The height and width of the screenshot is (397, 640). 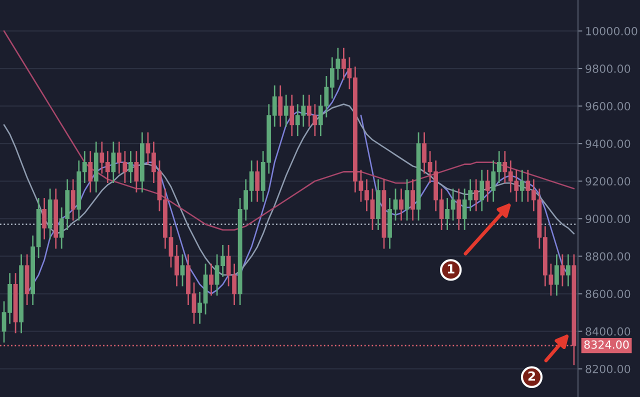 I want to click on y-tick-label: 9400.00, so click(x=608, y=144).